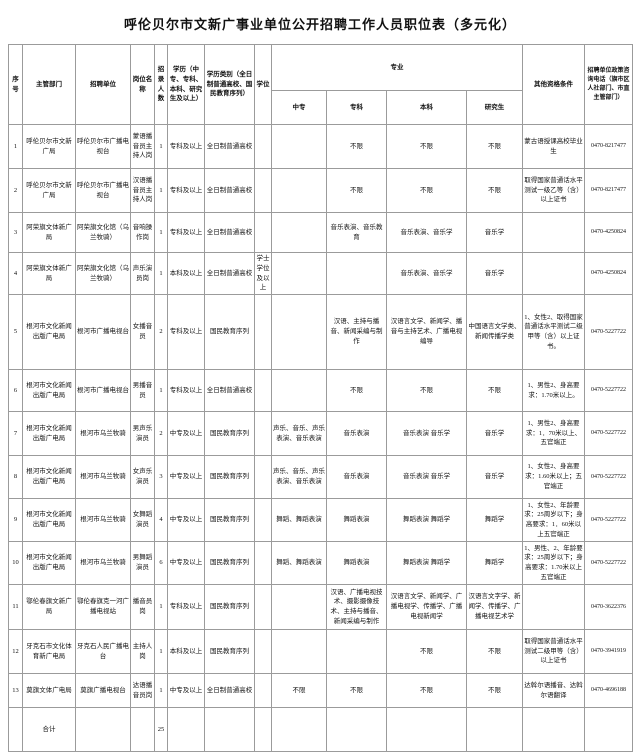 This screenshot has width=640, height=752. Describe the element at coordinates (426, 607) in the screenshot. I see `cell-major-benke: 汉语言文学、新闻学、广播电视学、传播学、广播电视新闻学` at that location.